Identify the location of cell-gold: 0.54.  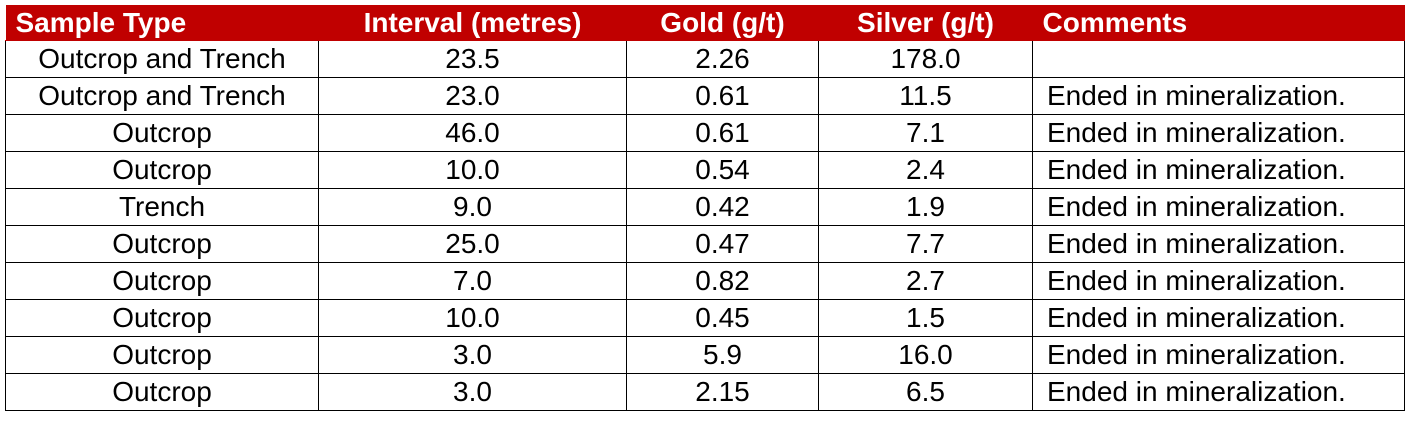
(722, 170).